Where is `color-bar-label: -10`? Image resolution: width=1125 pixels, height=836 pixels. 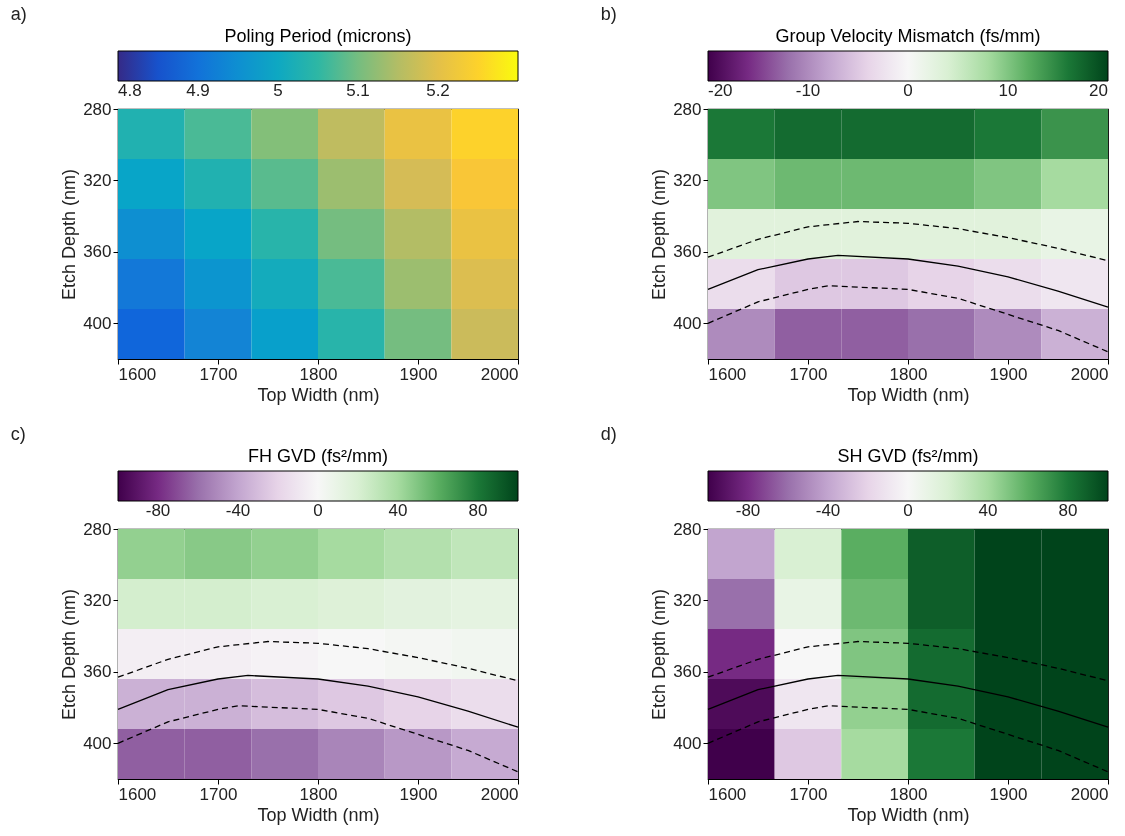 color-bar-label: -10 is located at coordinates (808, 90).